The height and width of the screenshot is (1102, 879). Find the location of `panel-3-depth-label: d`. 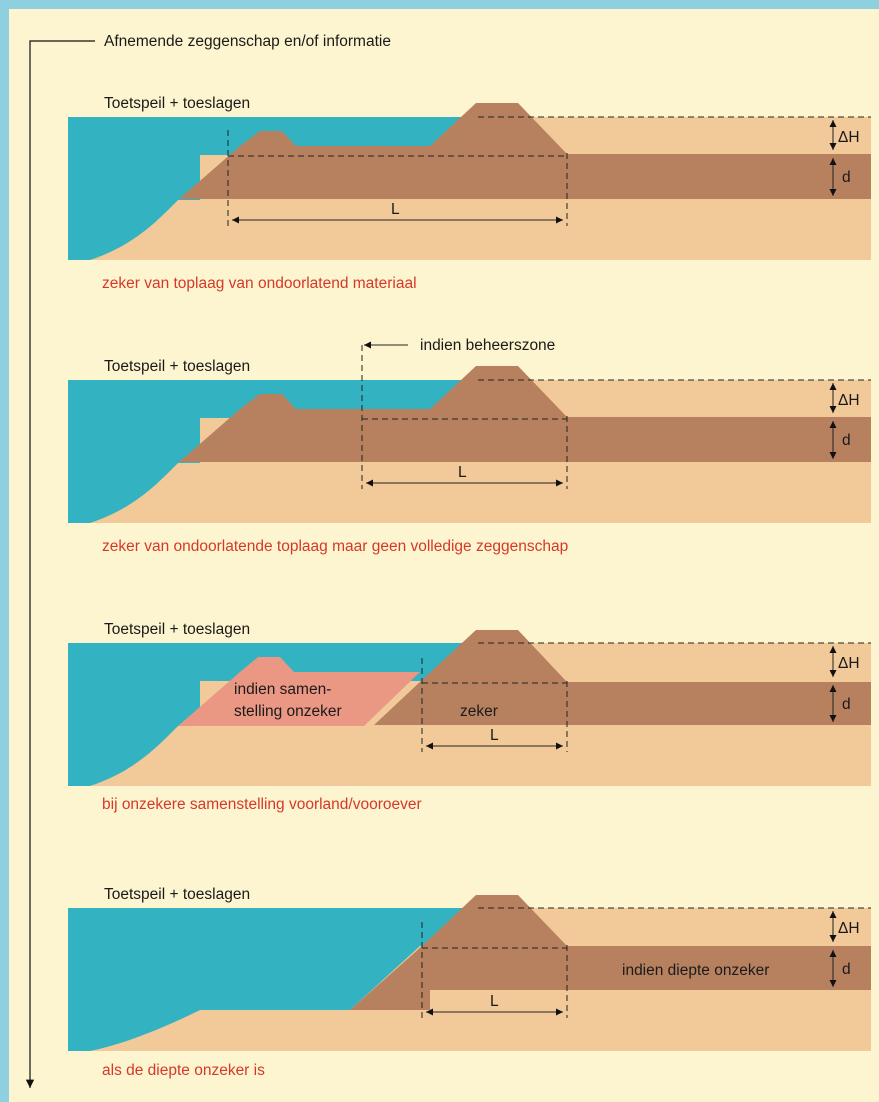

panel-3-depth-label: d is located at coordinates (846, 704).